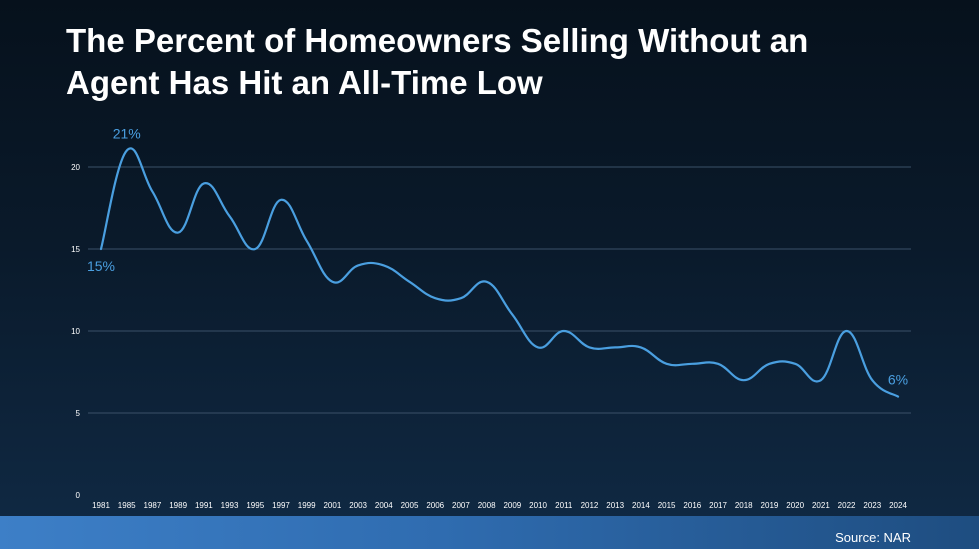  I want to click on y-tick-label: 20, so click(75, 167).